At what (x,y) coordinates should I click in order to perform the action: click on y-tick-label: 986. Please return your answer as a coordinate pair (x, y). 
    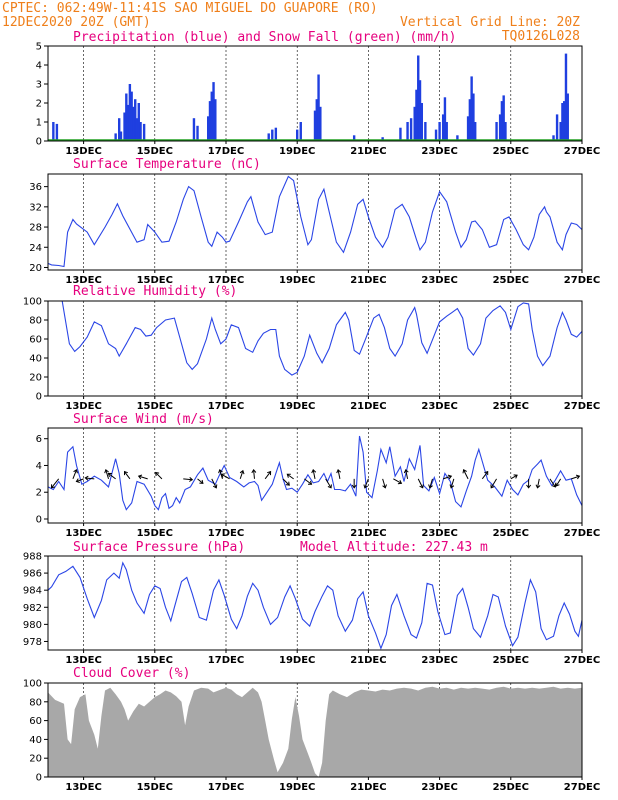
    Looking at the image, I should click on (32, 574).